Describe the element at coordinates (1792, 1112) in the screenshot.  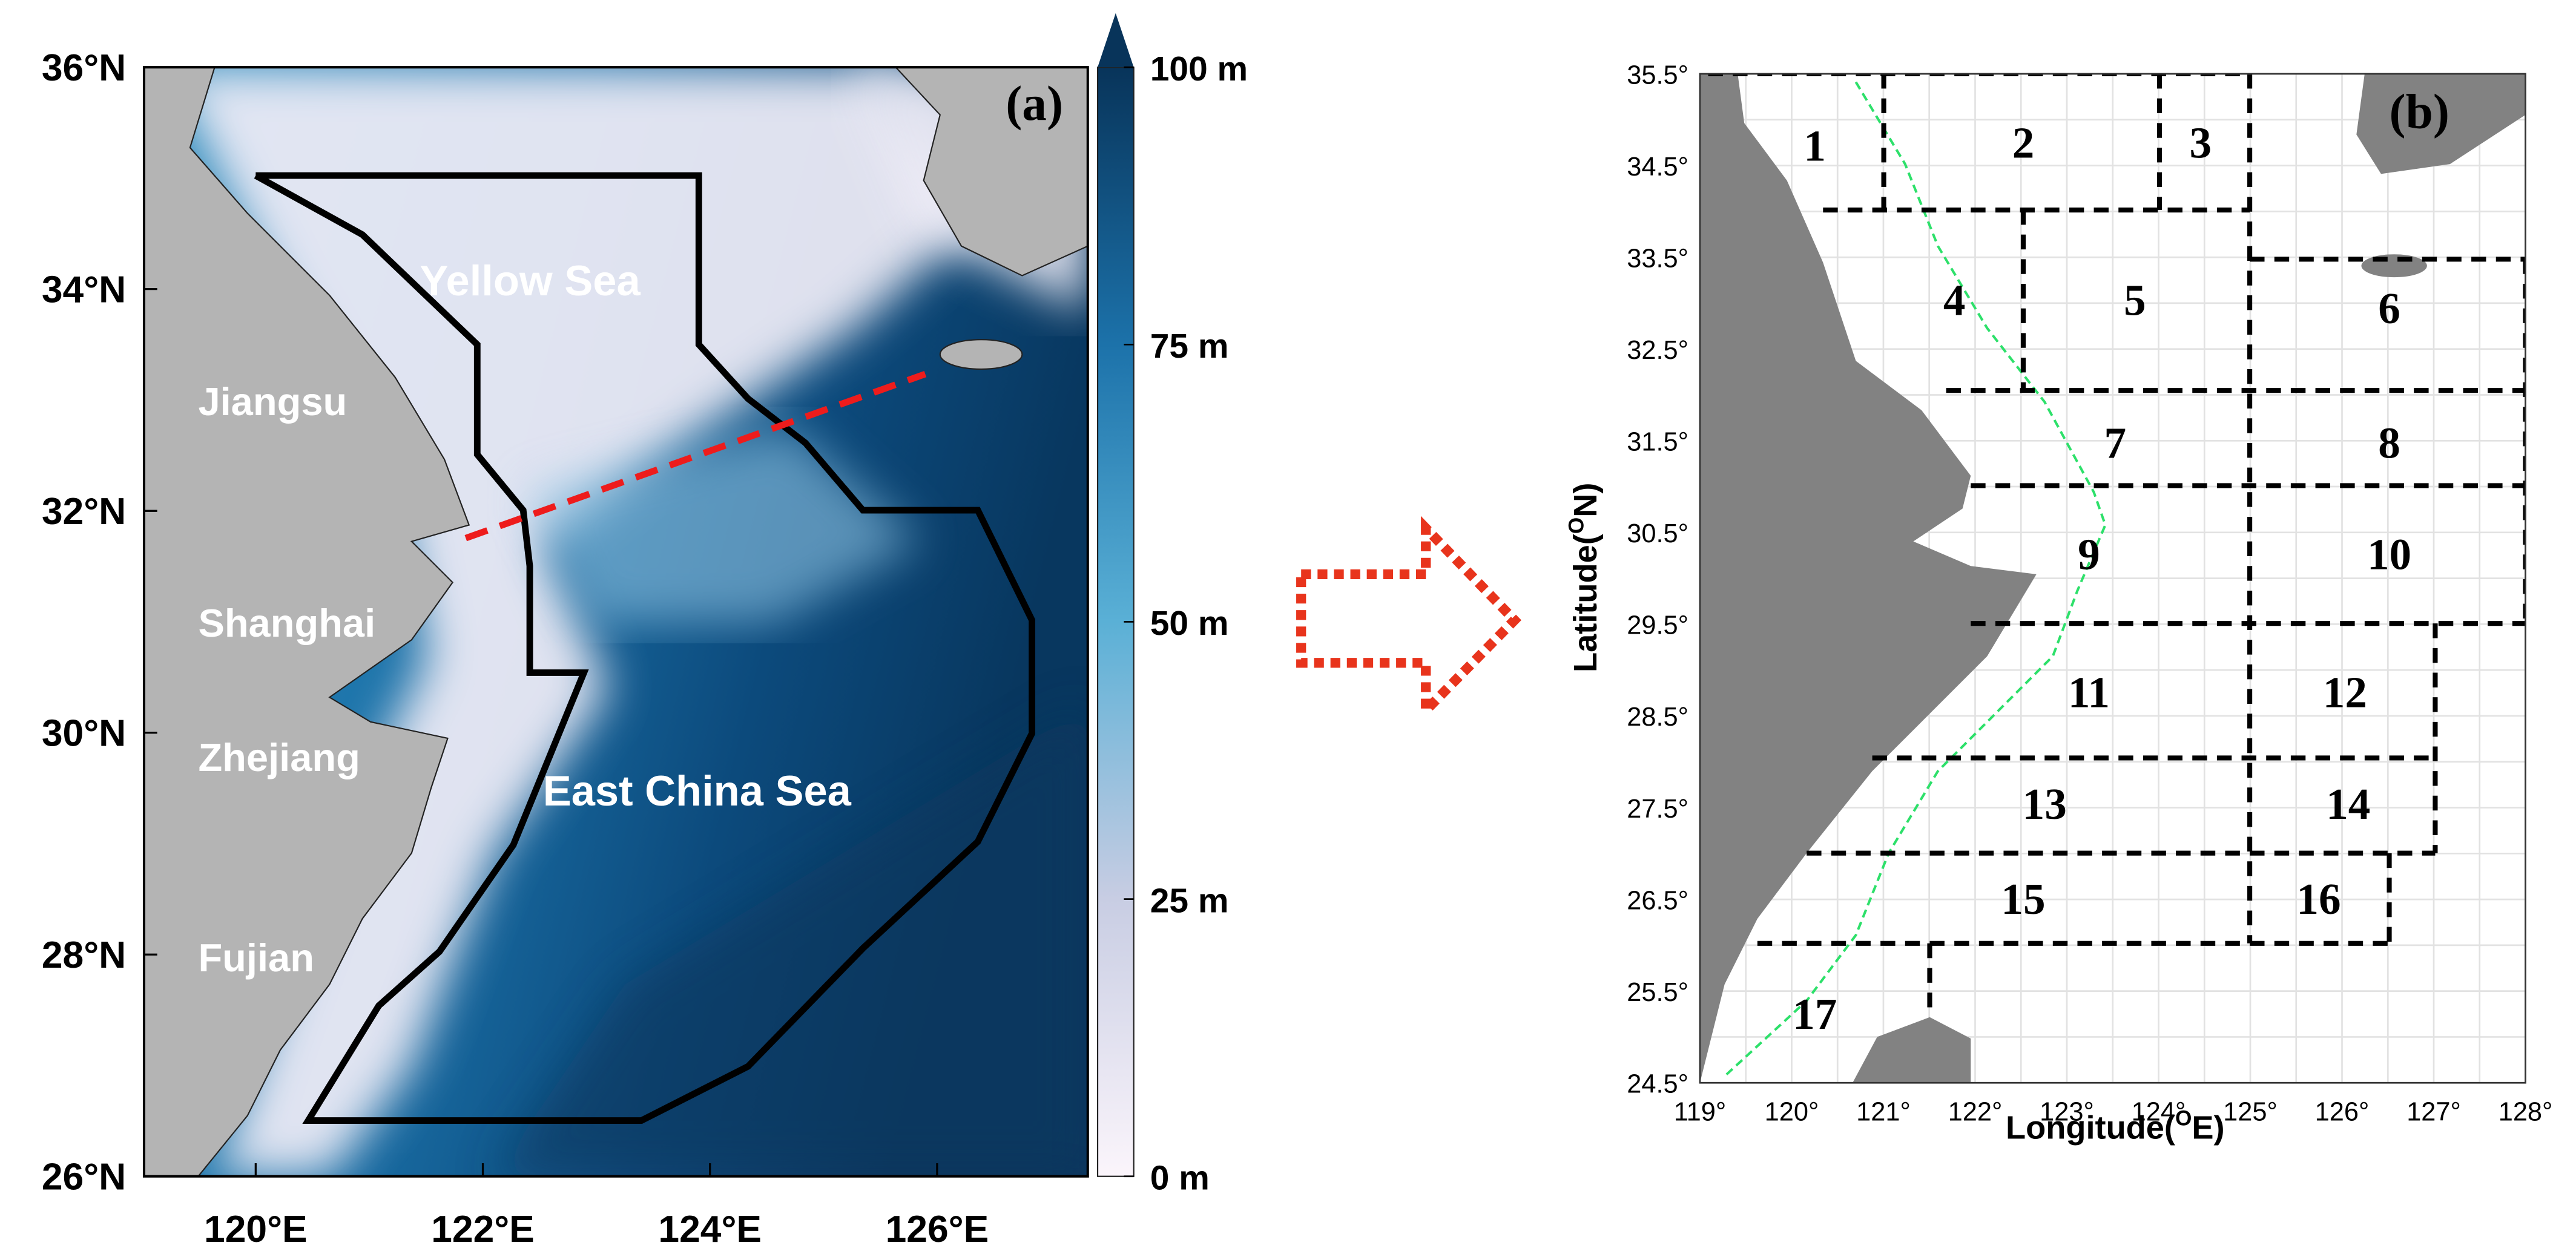
I see `x-tick-label: 120°` at that location.